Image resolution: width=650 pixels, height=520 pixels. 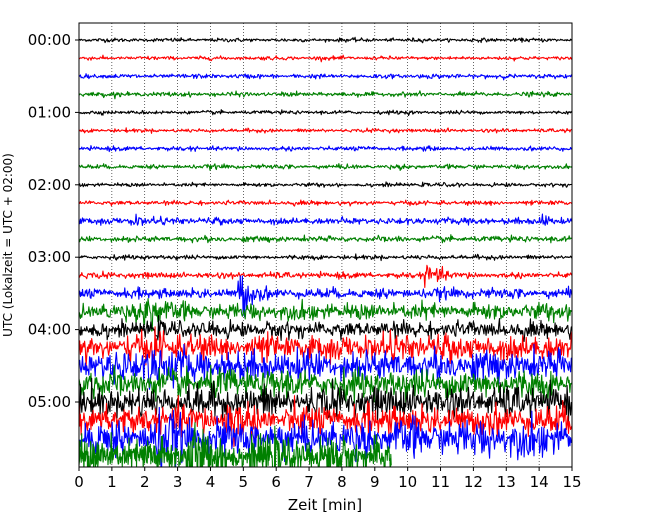 What do you see at coordinates (211, 482) in the screenshot?
I see `x-tick-label: 4` at bounding box center [211, 482].